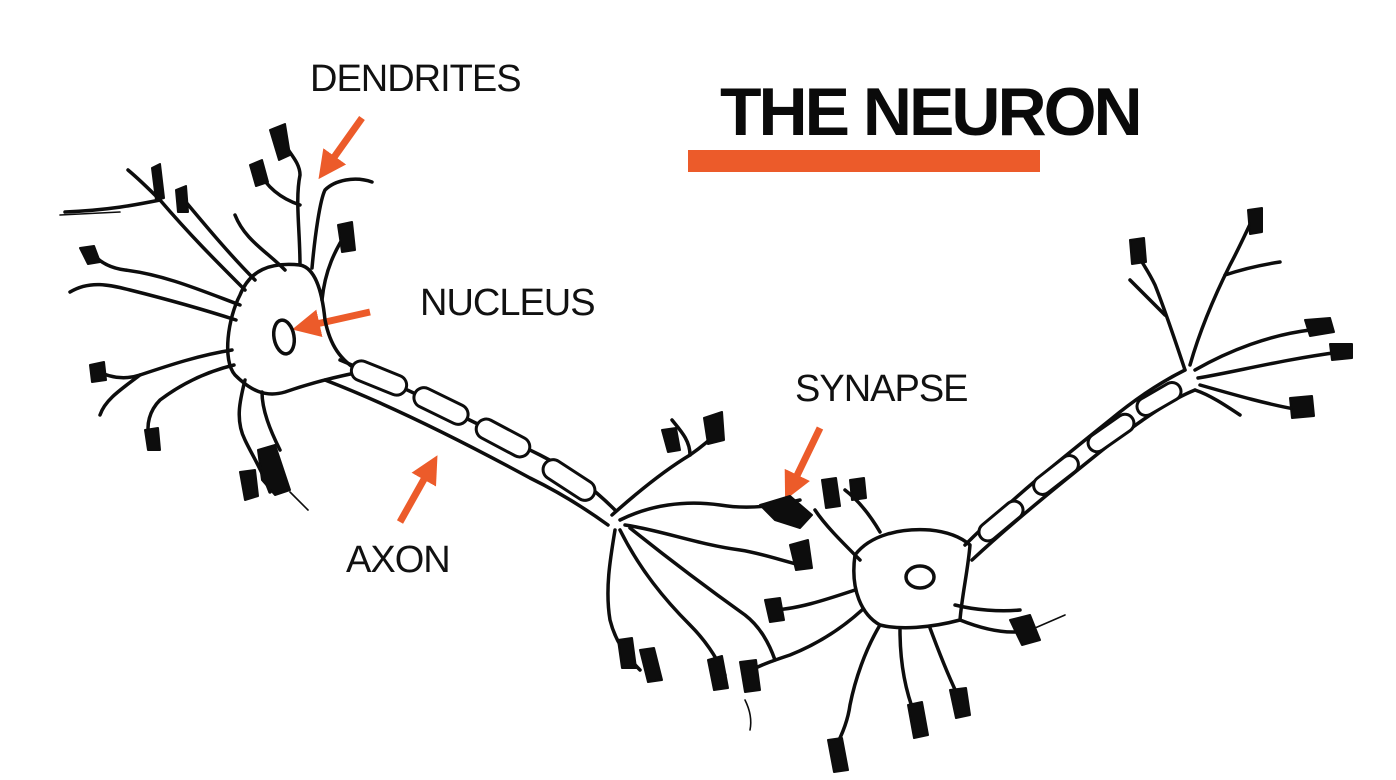 This screenshot has width=1396, height=780. Describe the element at coordinates (398, 560) in the screenshot. I see `axon-label: AXON` at that location.